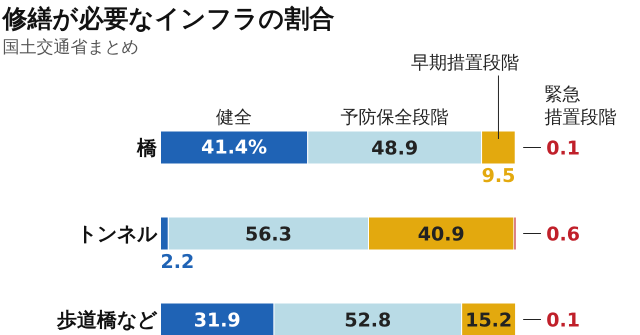  Describe the element at coordinates (107, 320) in the screenshot. I see `y-tick-label: 歩道橋など` at that location.